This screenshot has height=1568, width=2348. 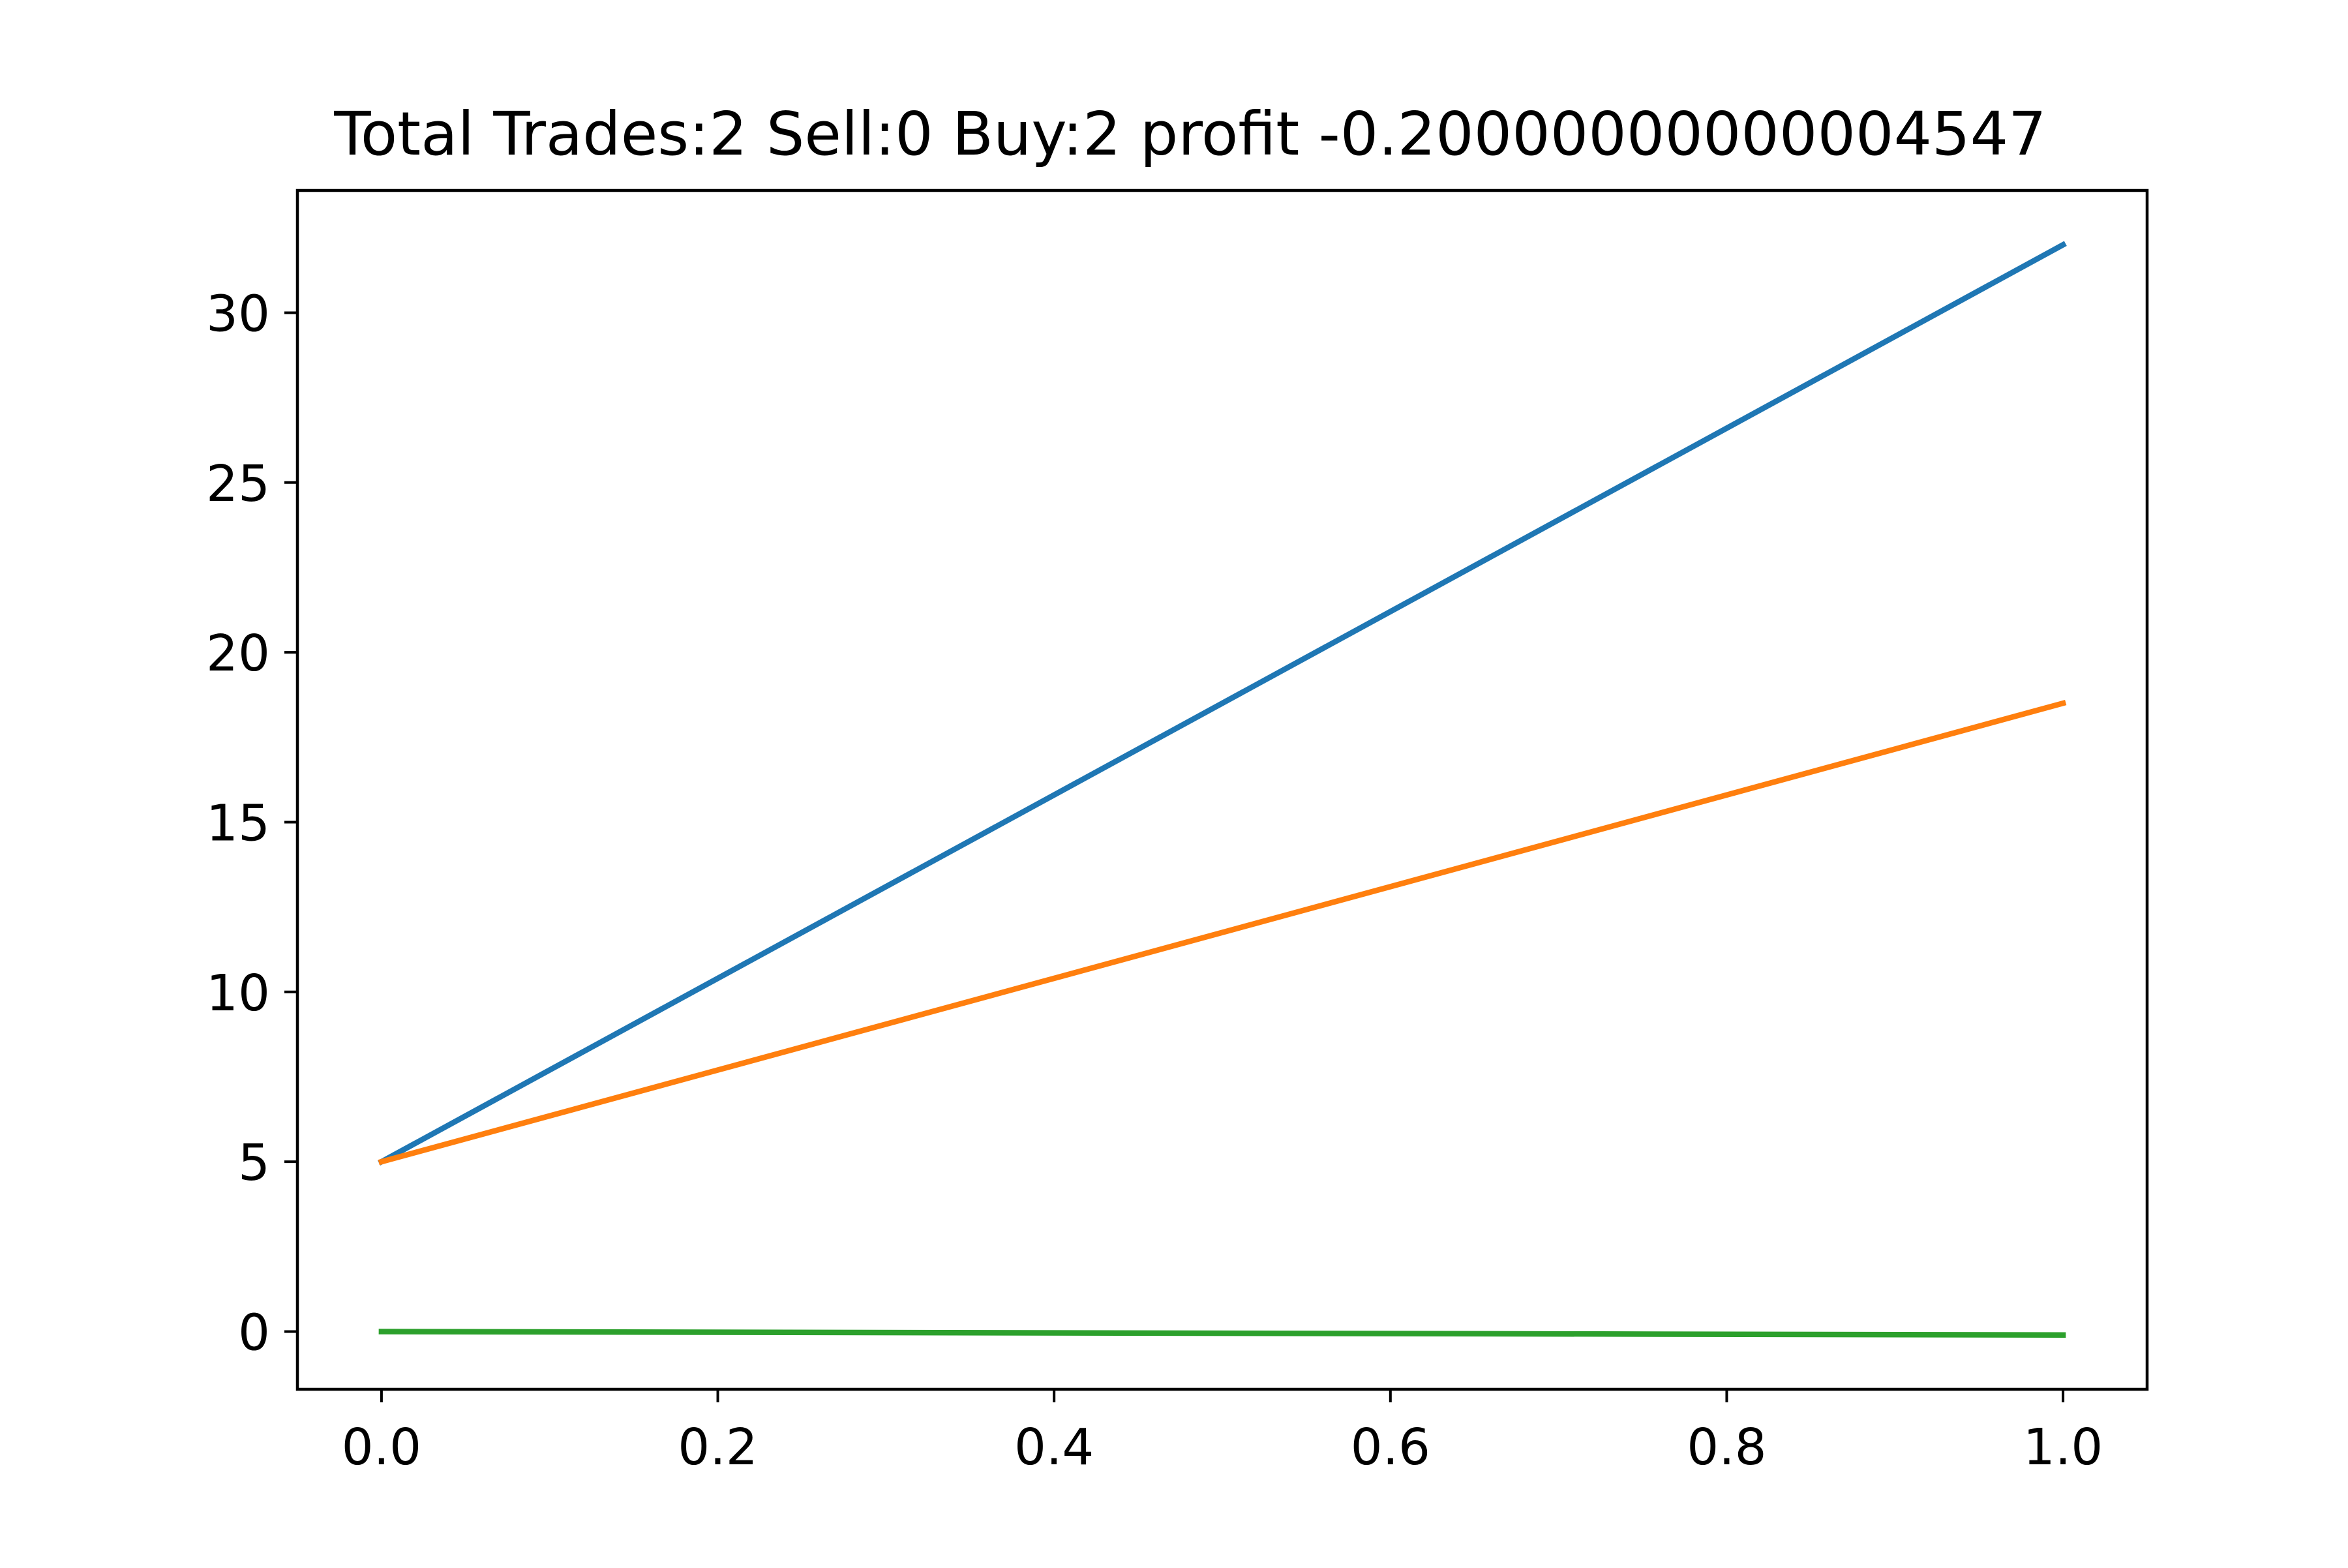 I want to click on x-tick-label: 0.6, so click(x=1390, y=1448).